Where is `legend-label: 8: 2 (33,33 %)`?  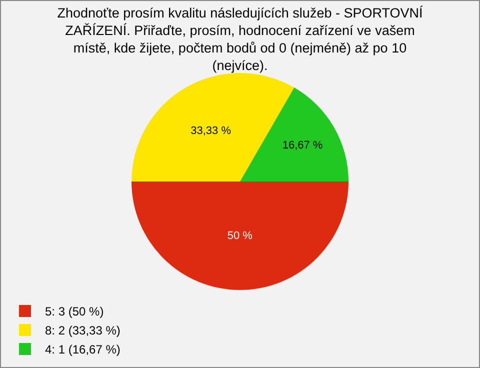
legend-label: 8: 2 (33,33 %) is located at coordinates (82, 331).